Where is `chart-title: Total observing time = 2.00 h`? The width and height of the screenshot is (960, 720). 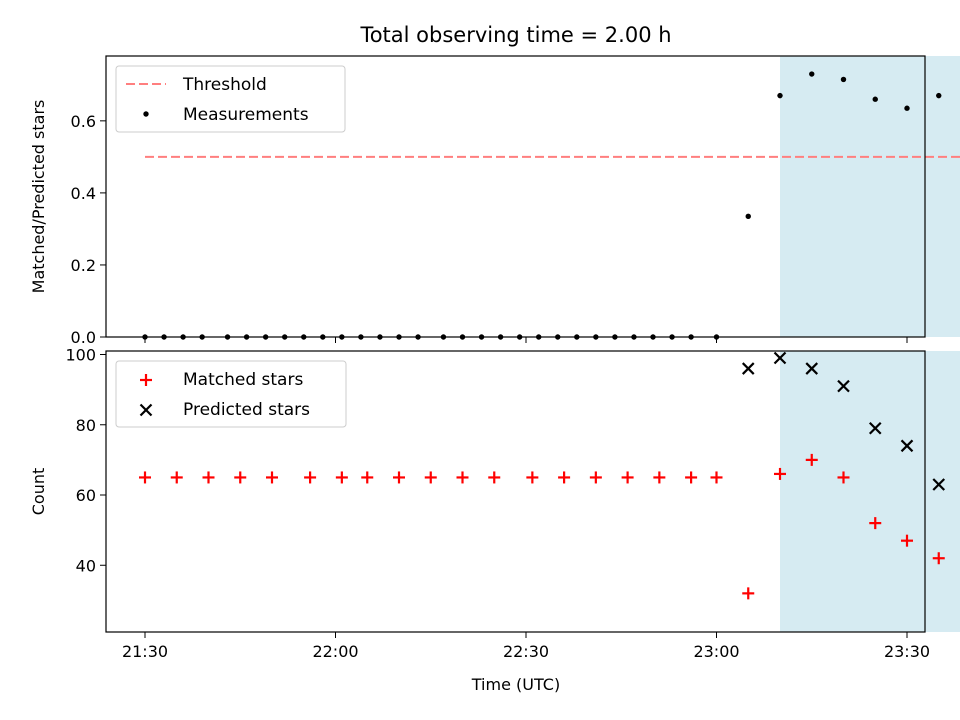 chart-title: Total observing time = 2.00 h is located at coordinates (515, 35).